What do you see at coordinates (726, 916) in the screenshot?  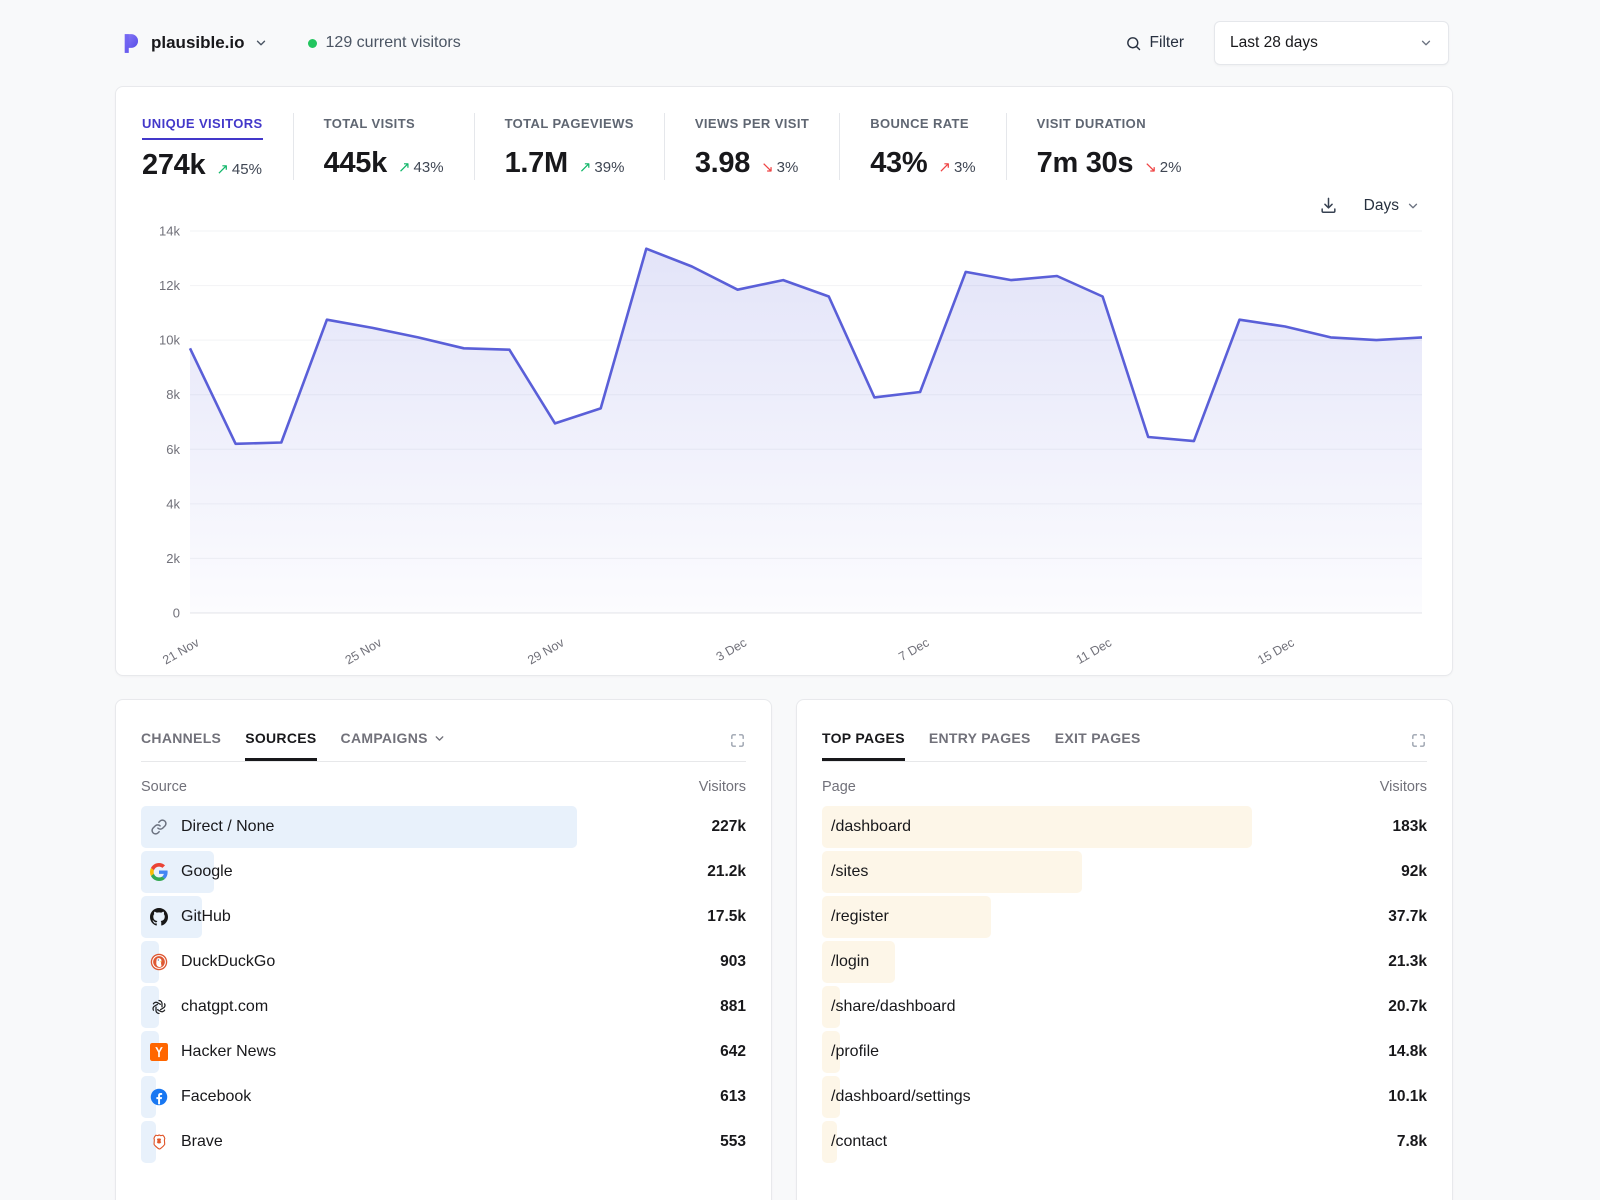 I see `item-value: 17.5k` at bounding box center [726, 916].